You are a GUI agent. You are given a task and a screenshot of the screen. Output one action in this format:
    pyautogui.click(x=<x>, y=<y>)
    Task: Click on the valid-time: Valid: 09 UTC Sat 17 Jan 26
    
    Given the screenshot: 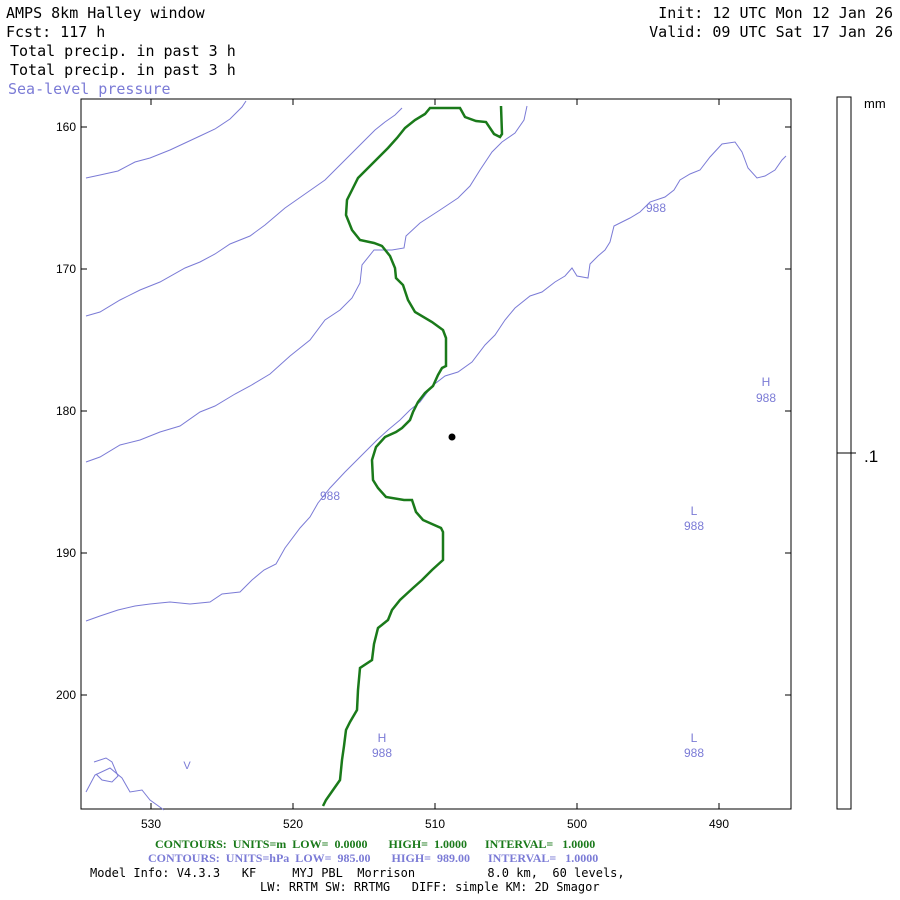 What is the action you would take?
    pyautogui.click(x=771, y=32)
    